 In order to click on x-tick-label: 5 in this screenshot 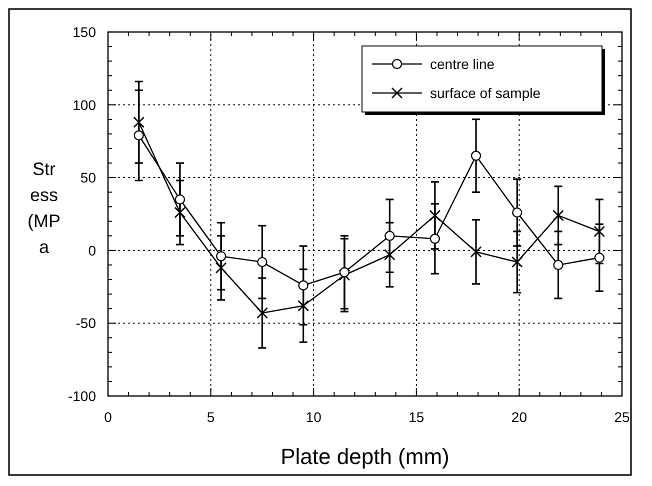, I will do `click(210, 417)`.